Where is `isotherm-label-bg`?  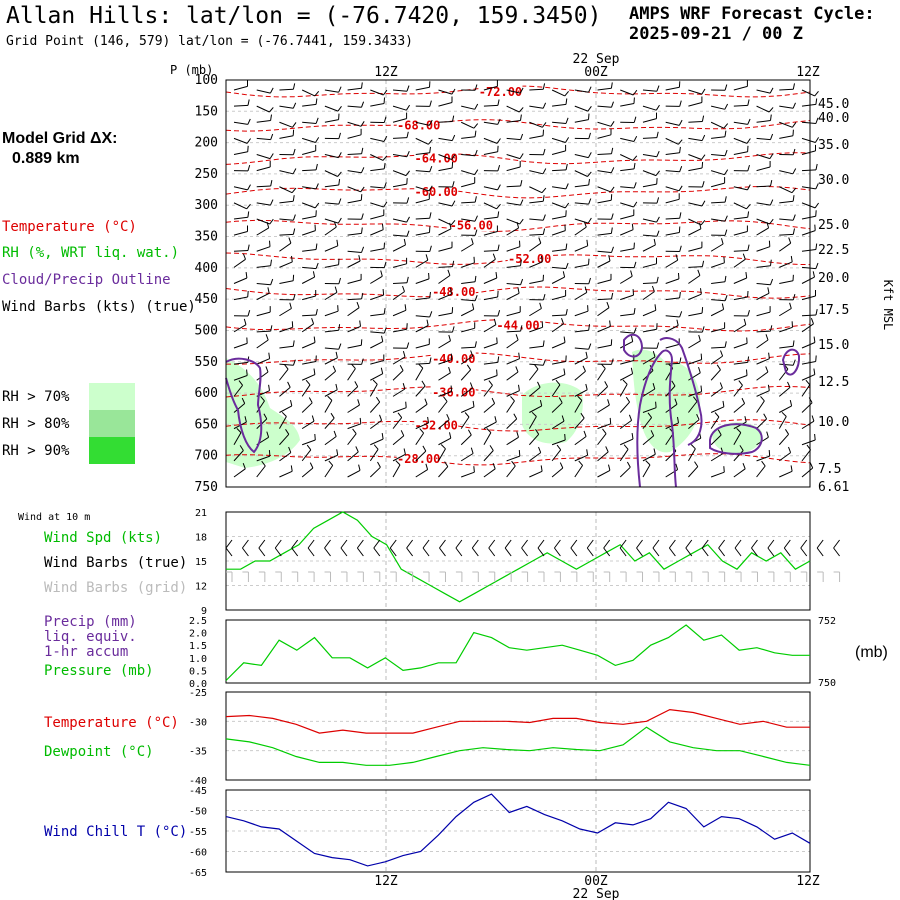 isotherm-label-bg is located at coordinates (518, 324).